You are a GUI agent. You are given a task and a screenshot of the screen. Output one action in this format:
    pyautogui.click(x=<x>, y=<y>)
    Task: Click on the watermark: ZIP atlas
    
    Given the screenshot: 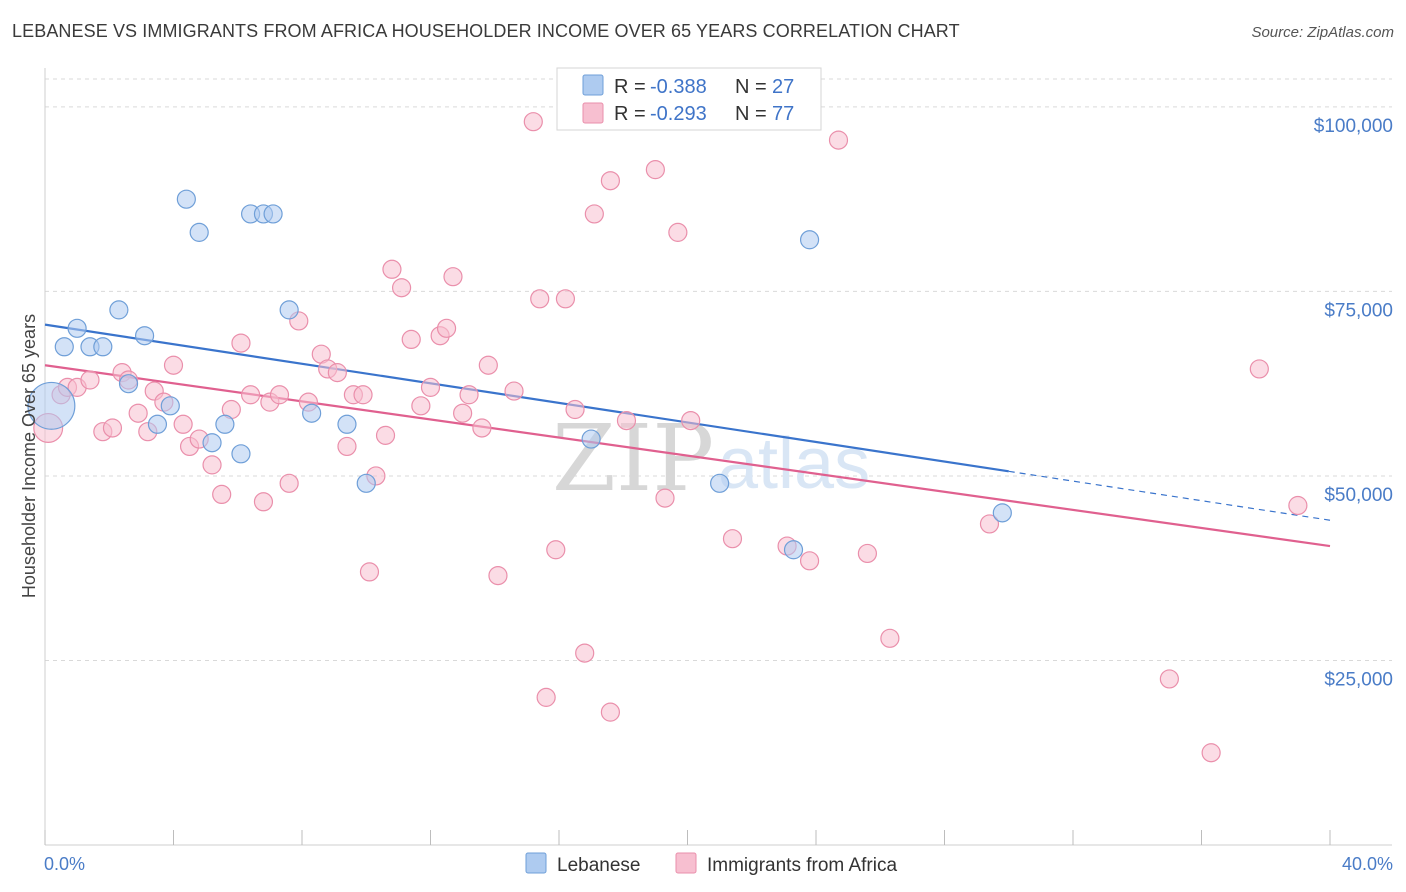 What is the action you would take?
    pyautogui.click(x=711, y=458)
    